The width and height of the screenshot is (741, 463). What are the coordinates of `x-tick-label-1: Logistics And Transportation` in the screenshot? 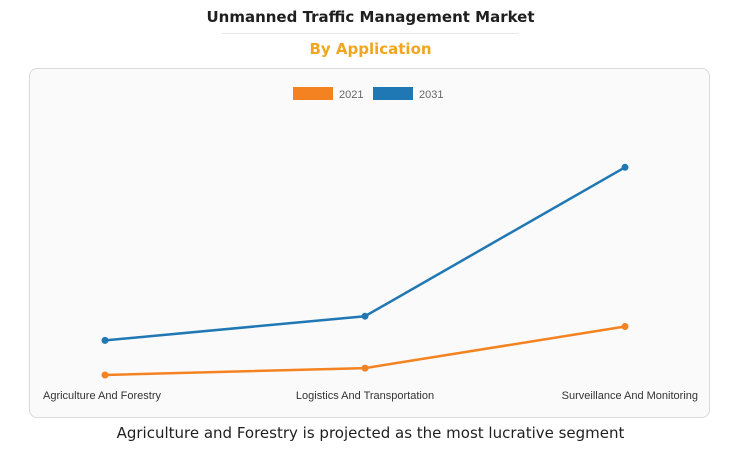 It's located at (365, 396).